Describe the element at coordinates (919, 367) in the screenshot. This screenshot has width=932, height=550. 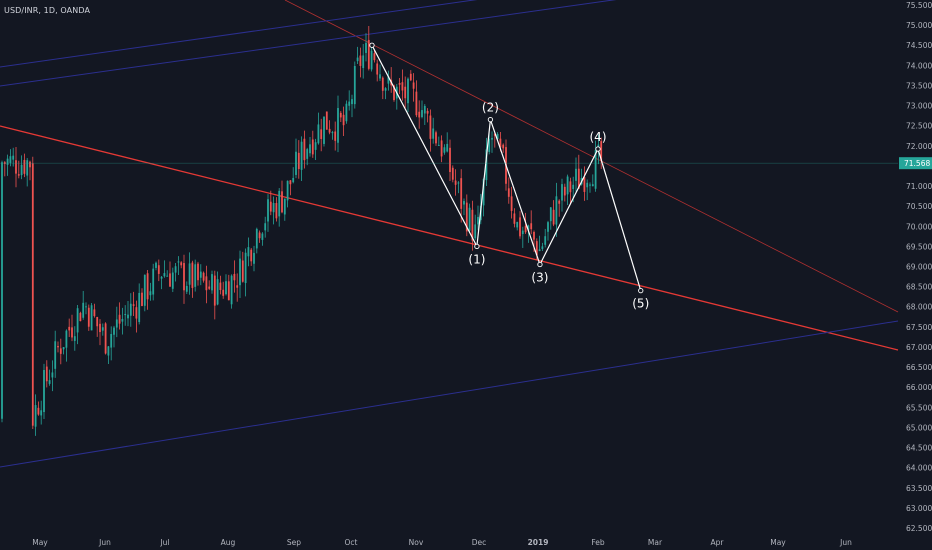
I see `y-tick-label: 66.500` at that location.